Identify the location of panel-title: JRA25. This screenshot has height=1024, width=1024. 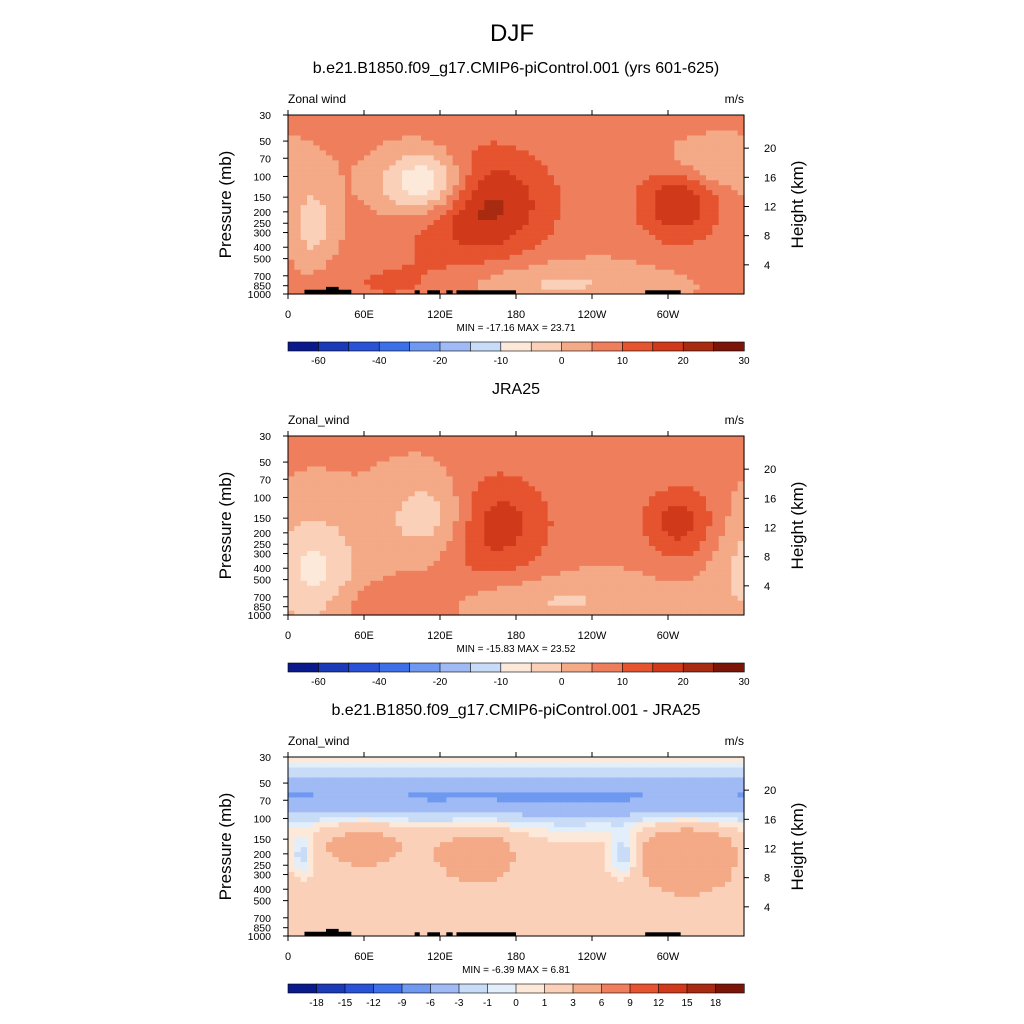
(516, 389).